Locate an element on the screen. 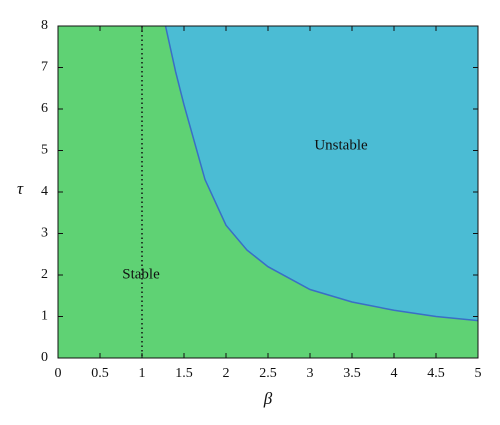 The height and width of the screenshot is (425, 500). y-axis-label: τ is located at coordinates (20, 188).